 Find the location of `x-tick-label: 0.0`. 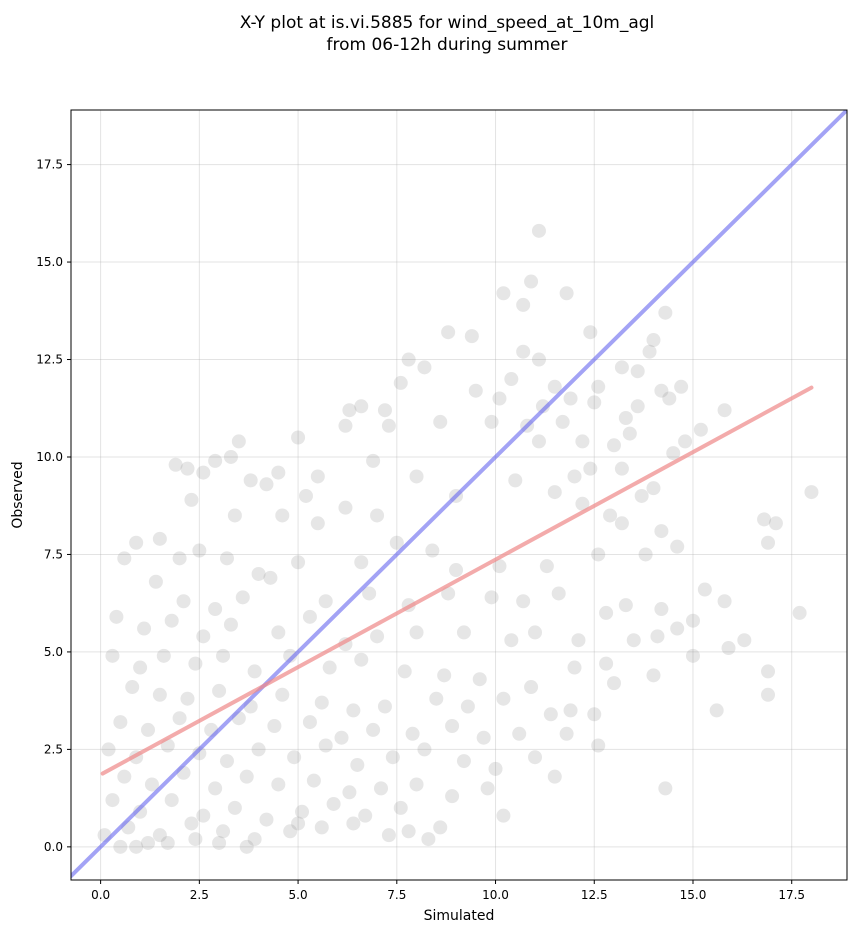

x-tick-label: 0.0 is located at coordinates (100, 895).